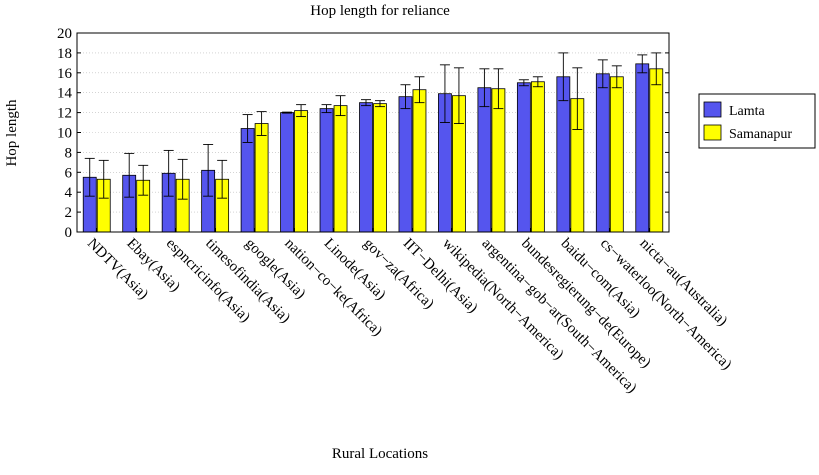 The image size is (819, 475). What do you see at coordinates (65, 94) in the screenshot?
I see `y-tick-label: 14` at bounding box center [65, 94].